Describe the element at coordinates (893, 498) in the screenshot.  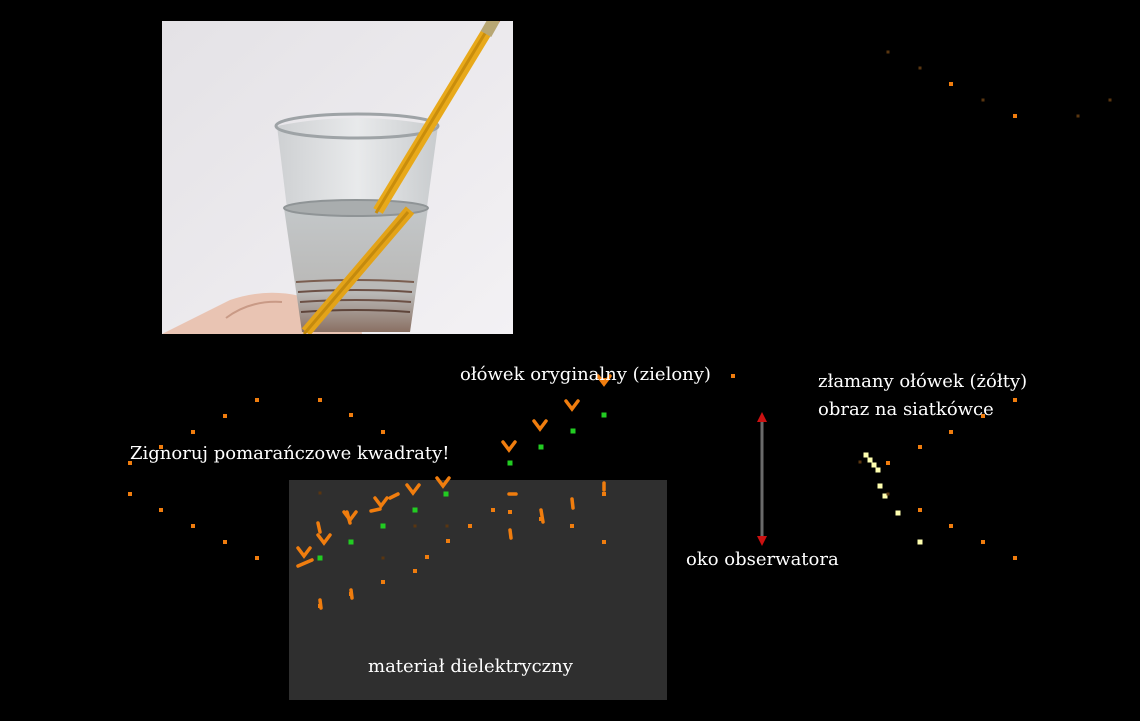
I see `broken-pencil-points` at that location.